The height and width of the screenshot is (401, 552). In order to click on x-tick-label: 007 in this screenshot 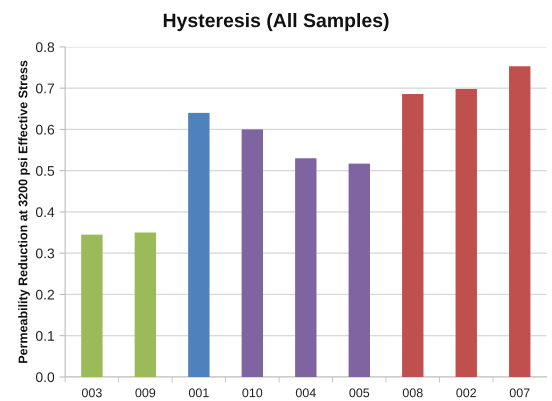, I will do `click(520, 393)`.